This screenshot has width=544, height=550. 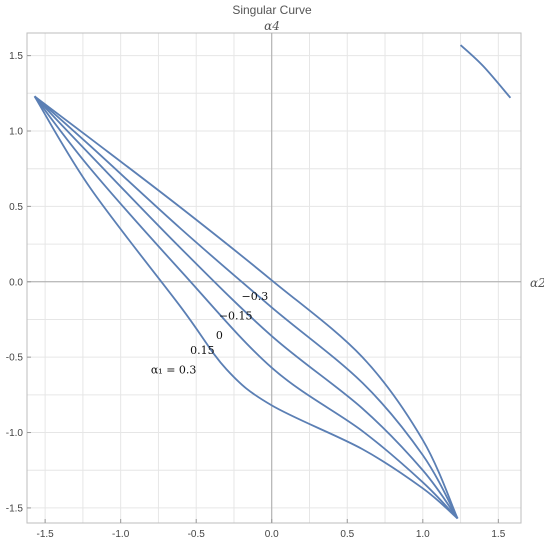 What do you see at coordinates (16, 132) in the screenshot?
I see `y-tick-label: 1.0` at bounding box center [16, 132].